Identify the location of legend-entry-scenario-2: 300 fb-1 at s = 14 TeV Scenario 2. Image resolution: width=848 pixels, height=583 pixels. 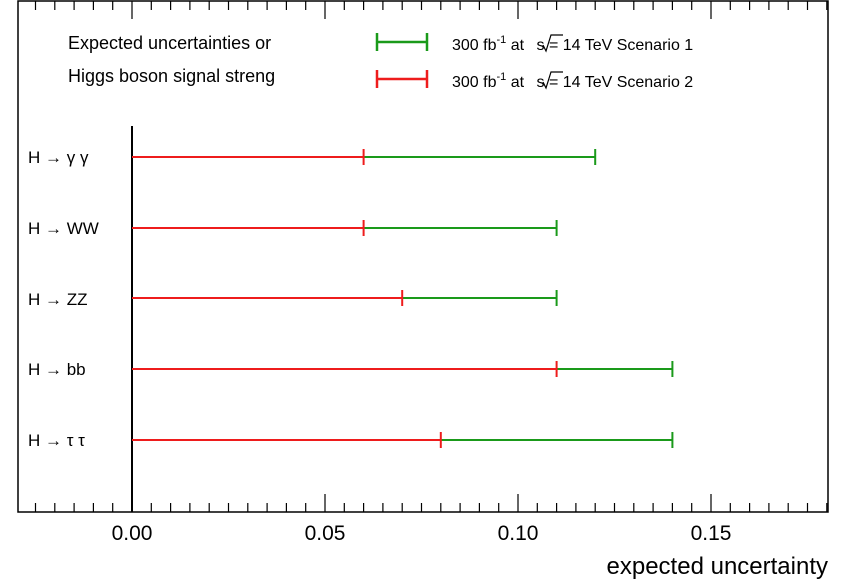
(534, 80).